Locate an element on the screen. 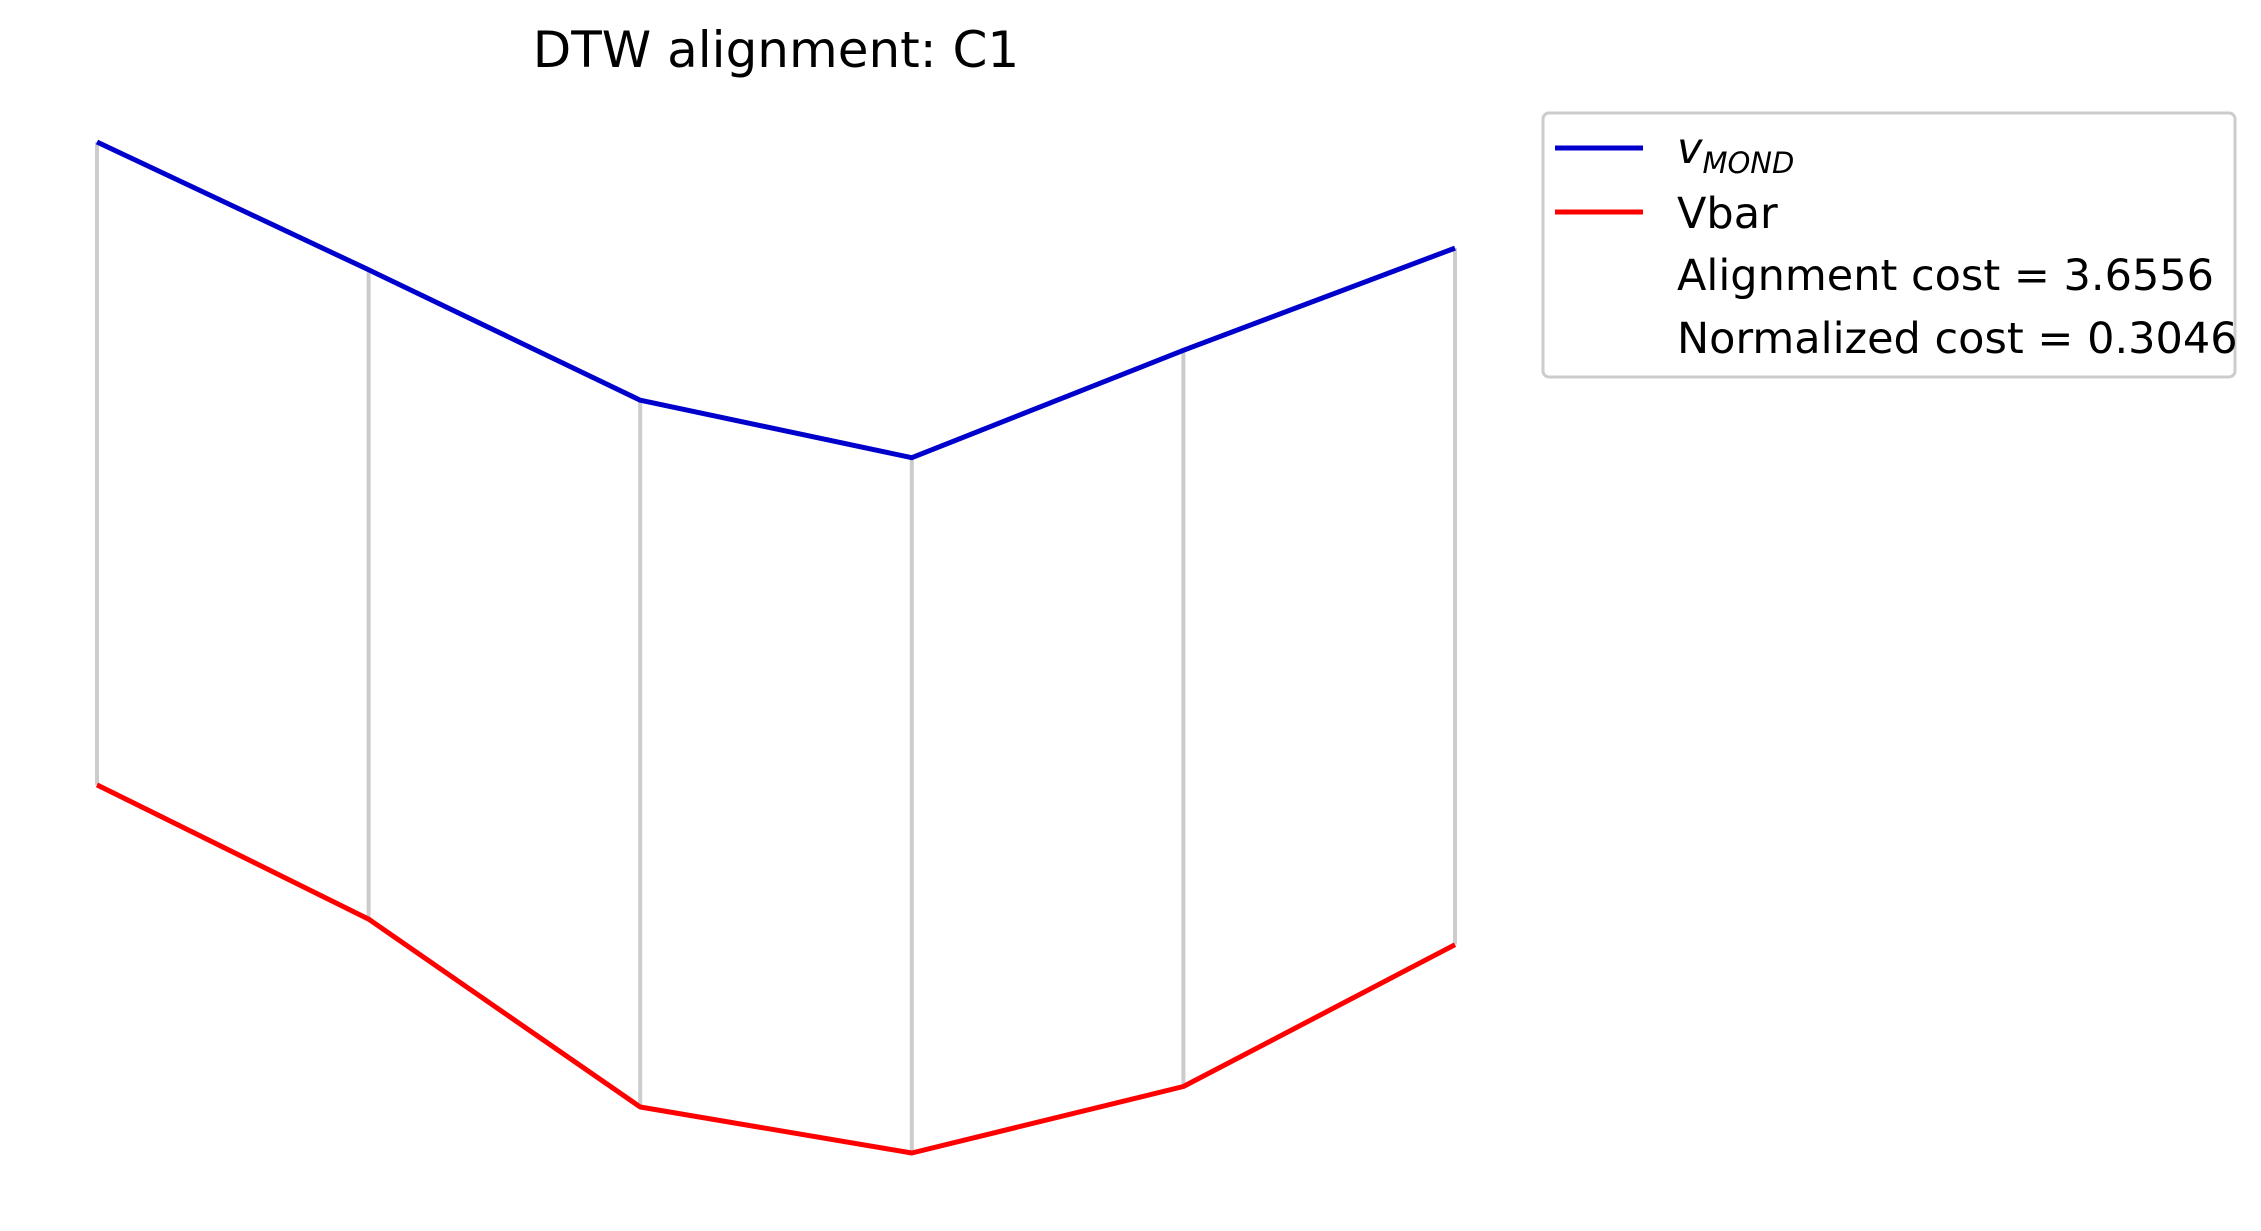 The height and width of the screenshot is (1231, 2261). legend-label-vmond-main: v is located at coordinates (1690, 149).